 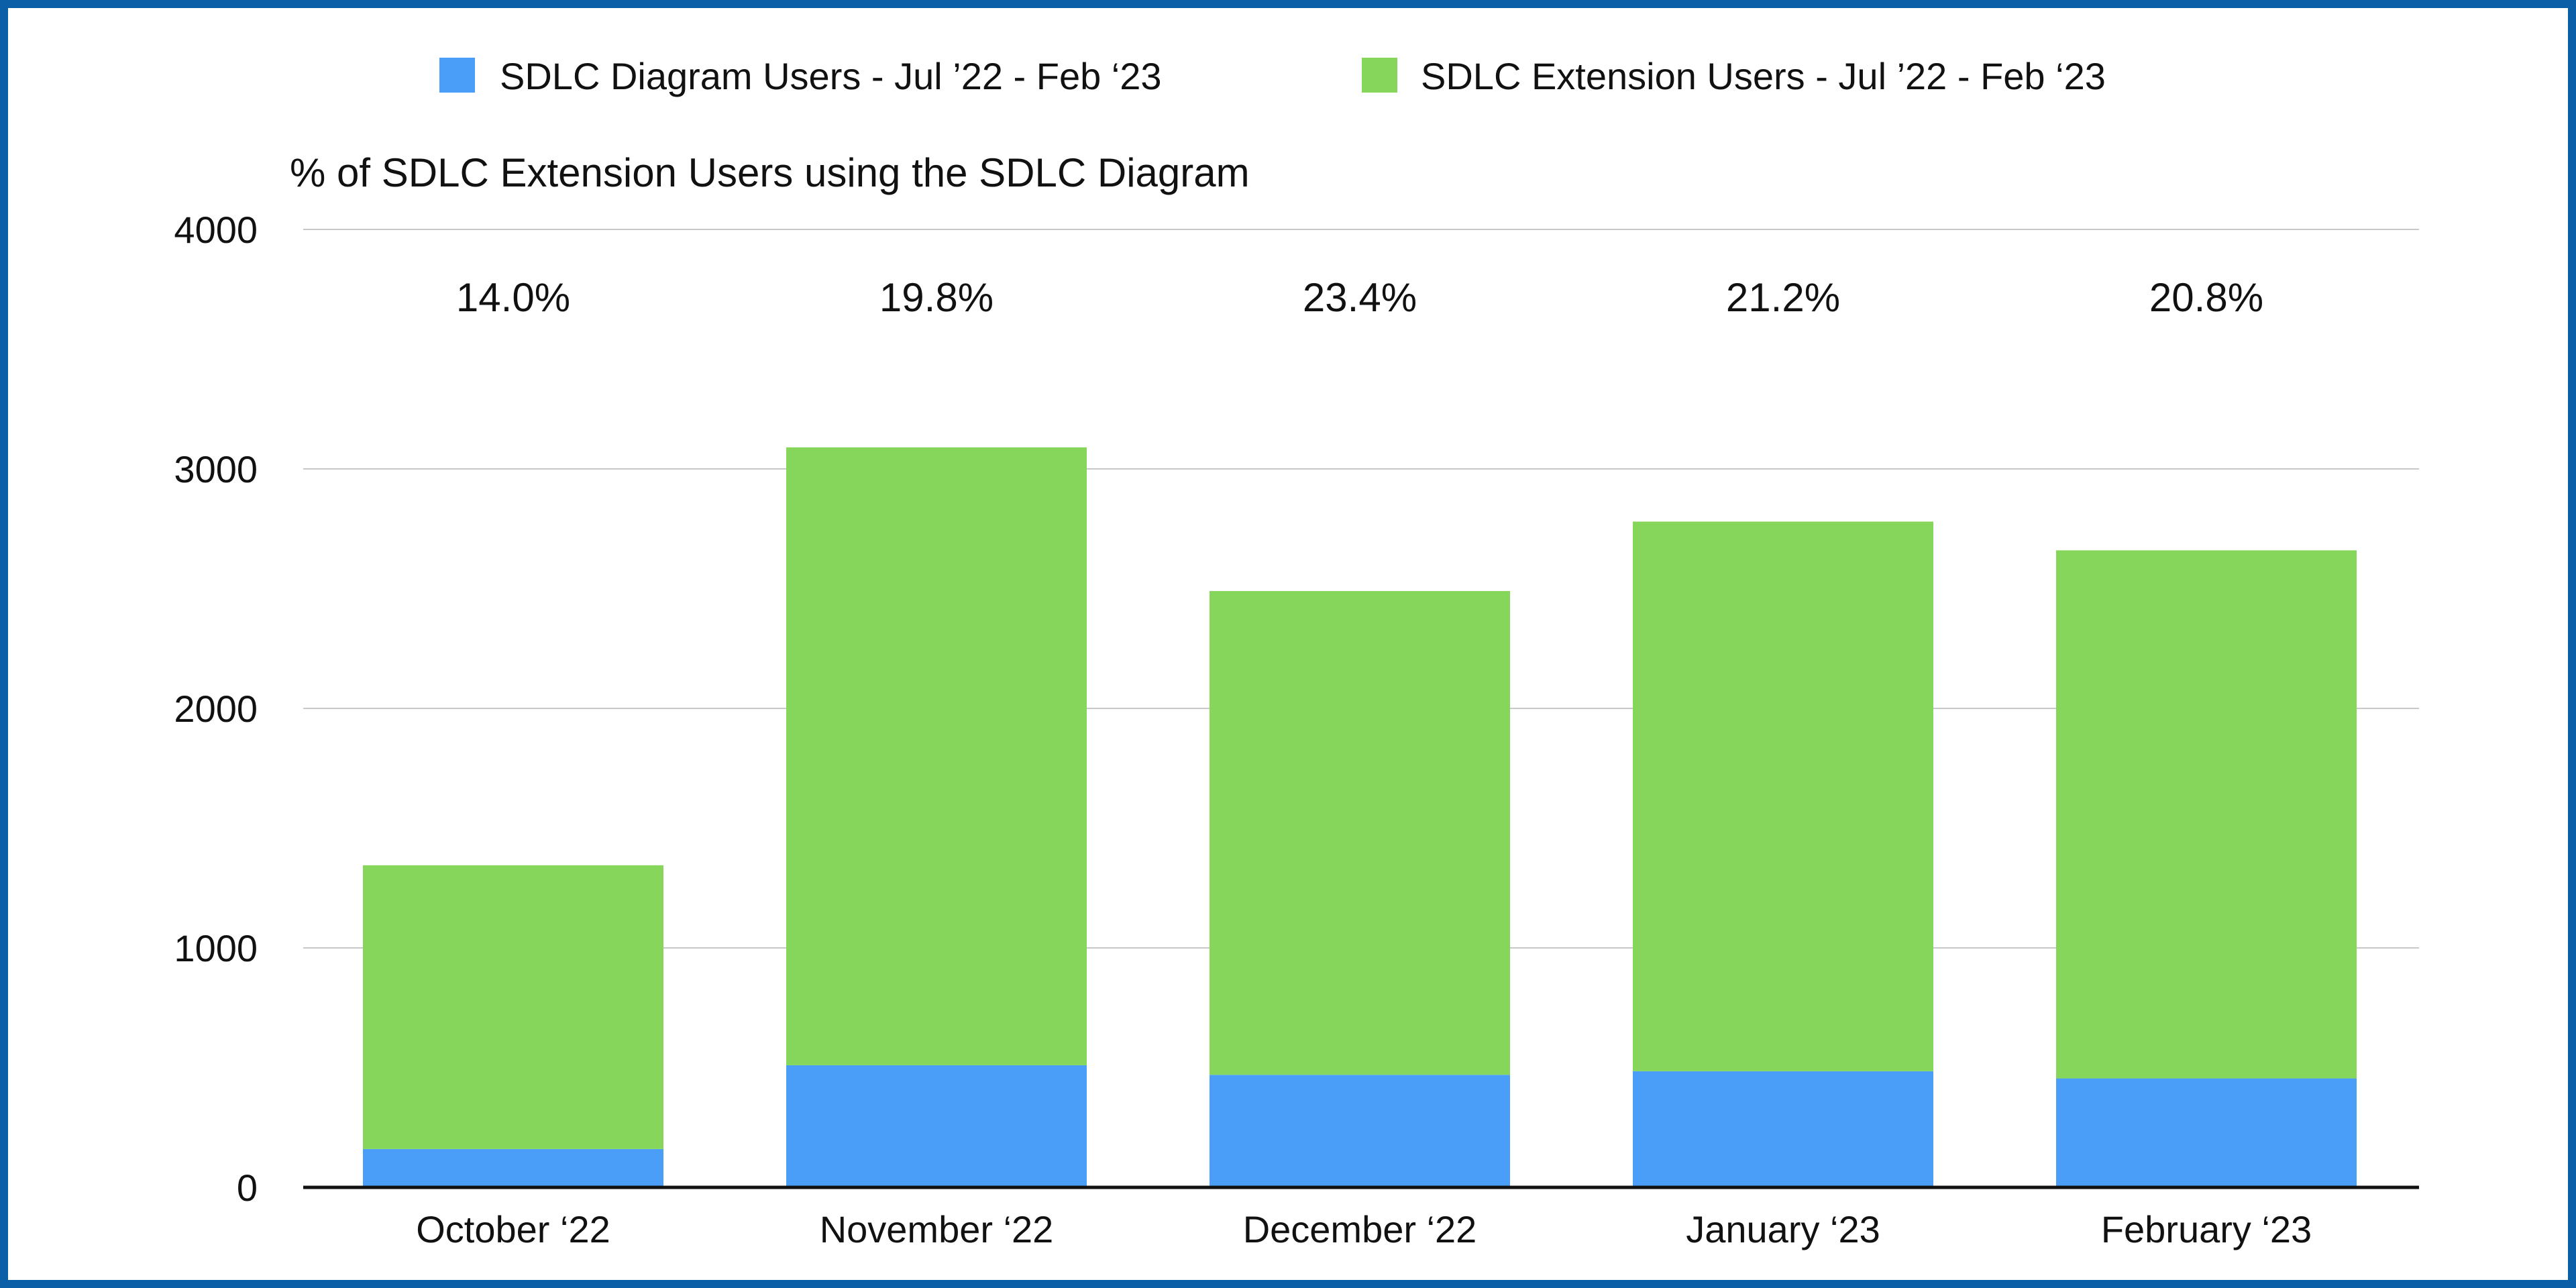 I want to click on percent-annotations: 14.0% 19.8% 23.4% 21.2% 20.8%, so click(x=1359, y=297).